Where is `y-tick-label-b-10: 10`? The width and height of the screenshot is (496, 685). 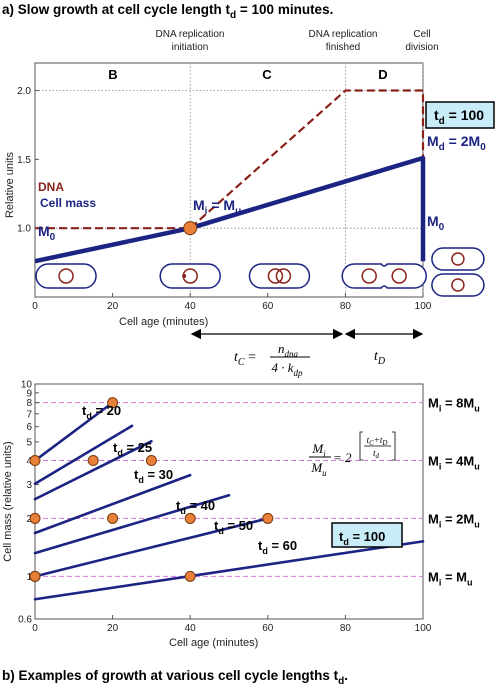
y-tick-label-b-10: 10 is located at coordinates (27, 385).